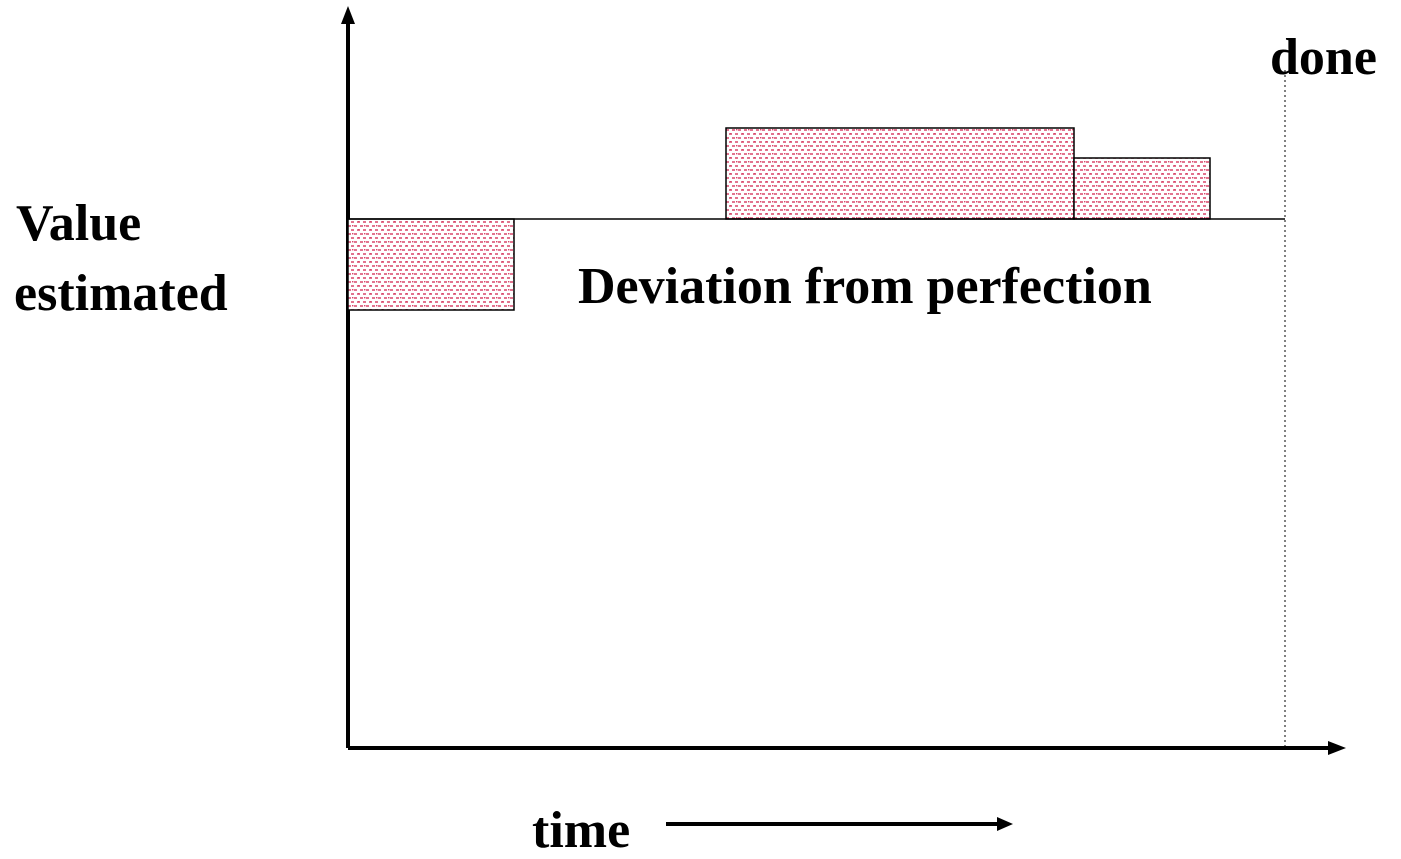 The image size is (1401, 859). I want to click on y-axis-arrowhead, so click(348, 15).